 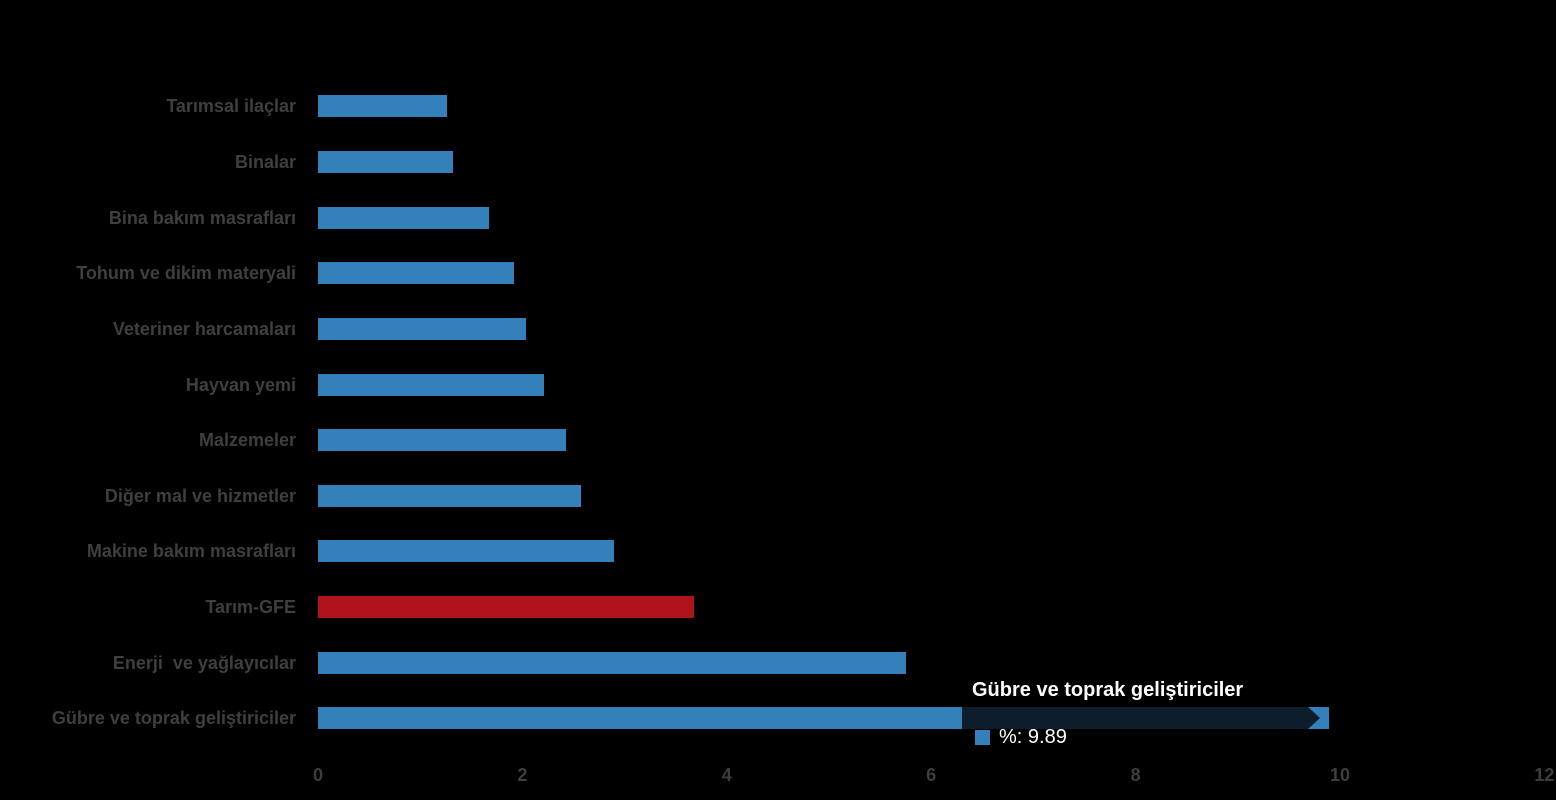 What do you see at coordinates (1544, 775) in the screenshot?
I see `x-axis-tick-label: 12` at bounding box center [1544, 775].